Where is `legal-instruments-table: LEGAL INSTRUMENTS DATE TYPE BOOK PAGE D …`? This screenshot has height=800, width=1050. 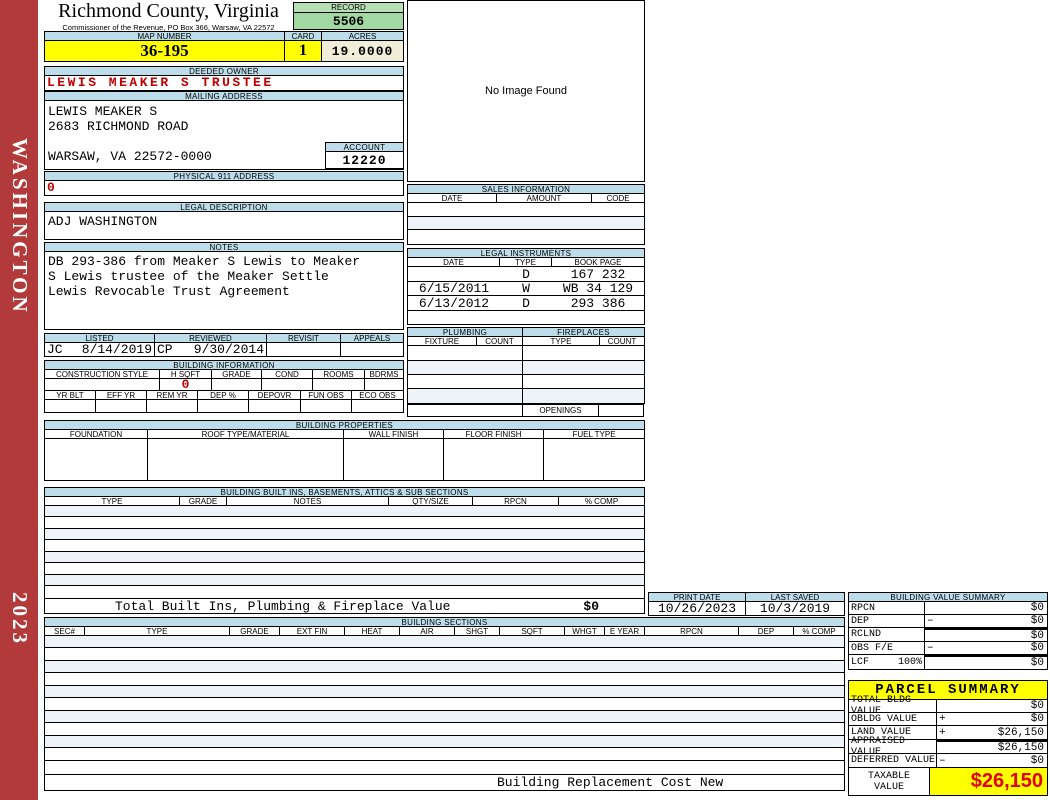
legal-instruments-table: LEGAL INSTRUMENTS DATE TYPE BOOK PAGE D … is located at coordinates (526, 286).